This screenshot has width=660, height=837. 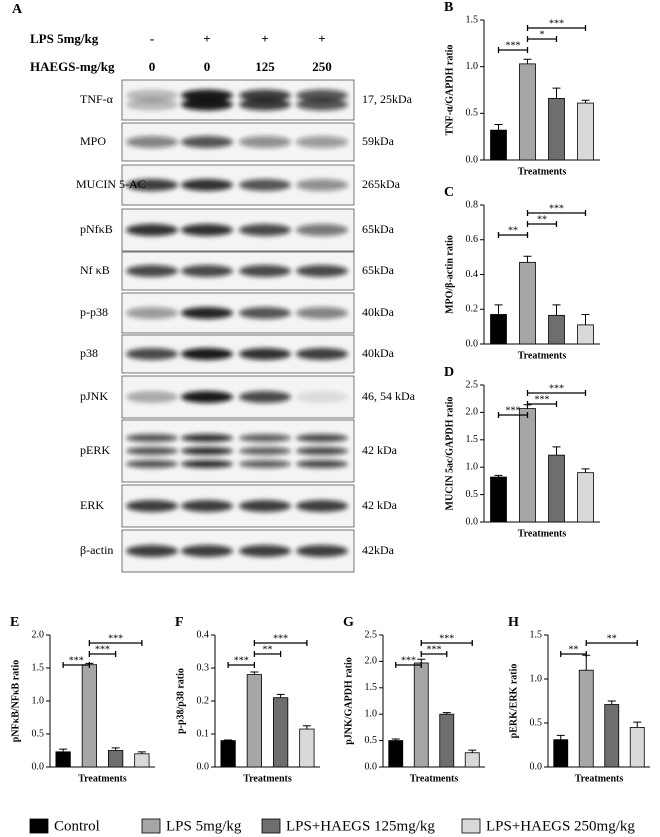 I want to click on protein-label: ERK, so click(x=92, y=505).